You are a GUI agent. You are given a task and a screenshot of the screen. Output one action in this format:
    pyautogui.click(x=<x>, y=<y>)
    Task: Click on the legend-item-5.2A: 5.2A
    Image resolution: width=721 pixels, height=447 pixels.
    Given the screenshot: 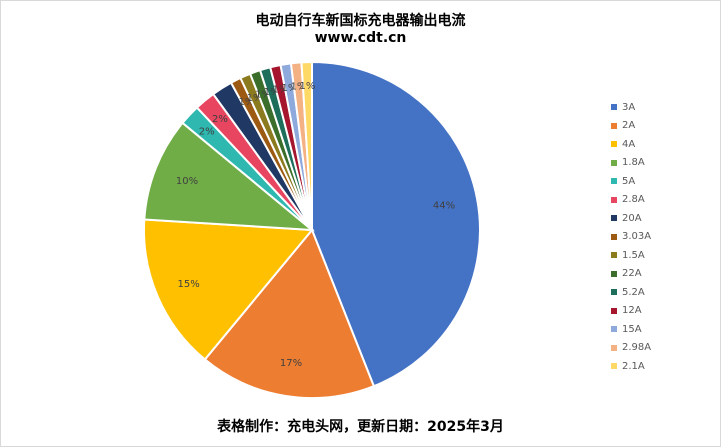 What is the action you would take?
    pyautogui.click(x=631, y=292)
    